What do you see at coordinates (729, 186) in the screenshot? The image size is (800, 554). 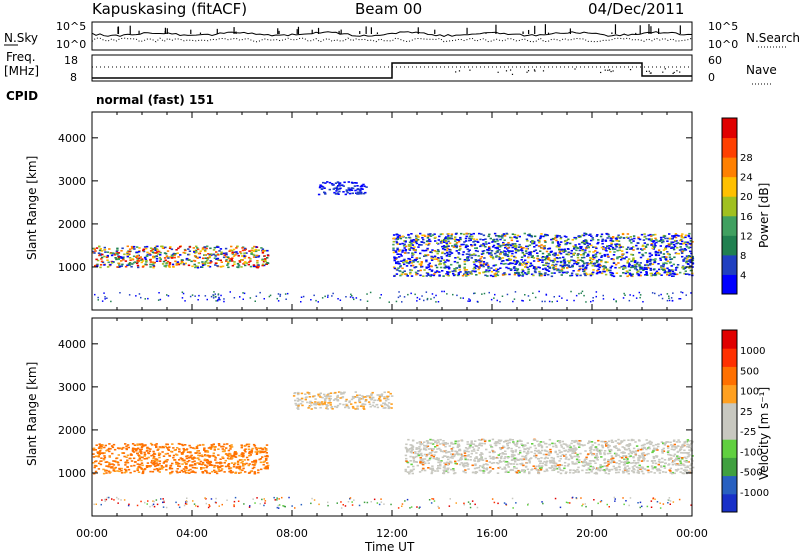 I see `power-colorbar-segment` at bounding box center [729, 186].